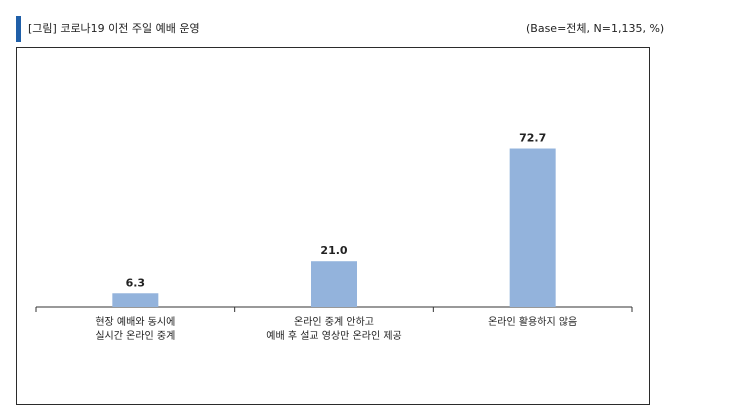  I want to click on category-label: 실시간 온라인 중계, so click(135, 336).